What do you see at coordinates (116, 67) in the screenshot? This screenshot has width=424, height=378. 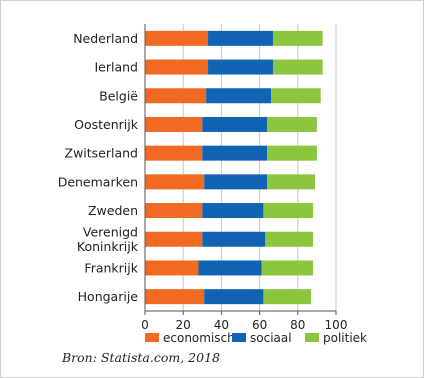 I see `category-label: Ierland` at bounding box center [116, 67].